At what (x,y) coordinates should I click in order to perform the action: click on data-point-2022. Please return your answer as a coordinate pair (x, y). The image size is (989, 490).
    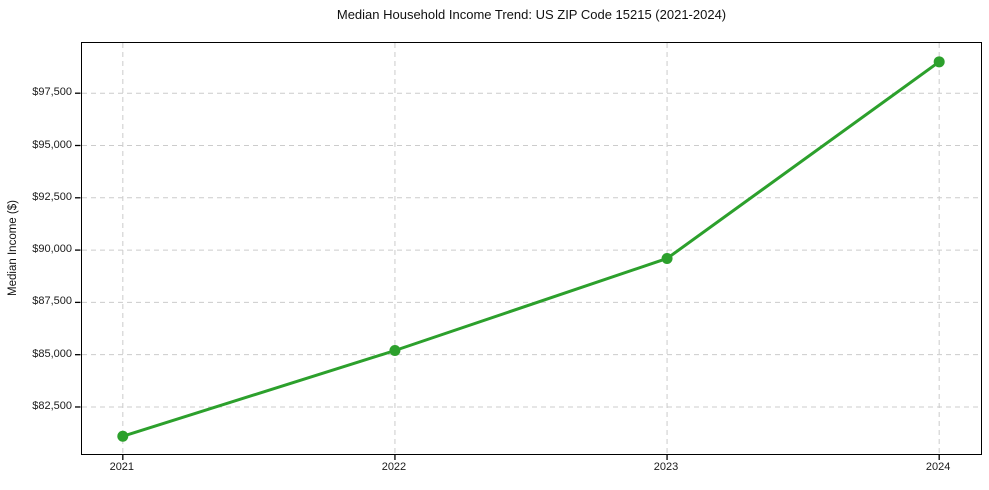
    Looking at the image, I should click on (395, 350).